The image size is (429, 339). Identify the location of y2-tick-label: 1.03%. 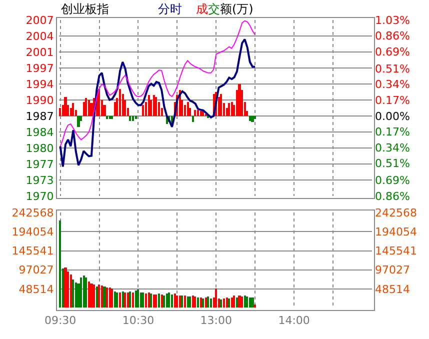
(392, 20).